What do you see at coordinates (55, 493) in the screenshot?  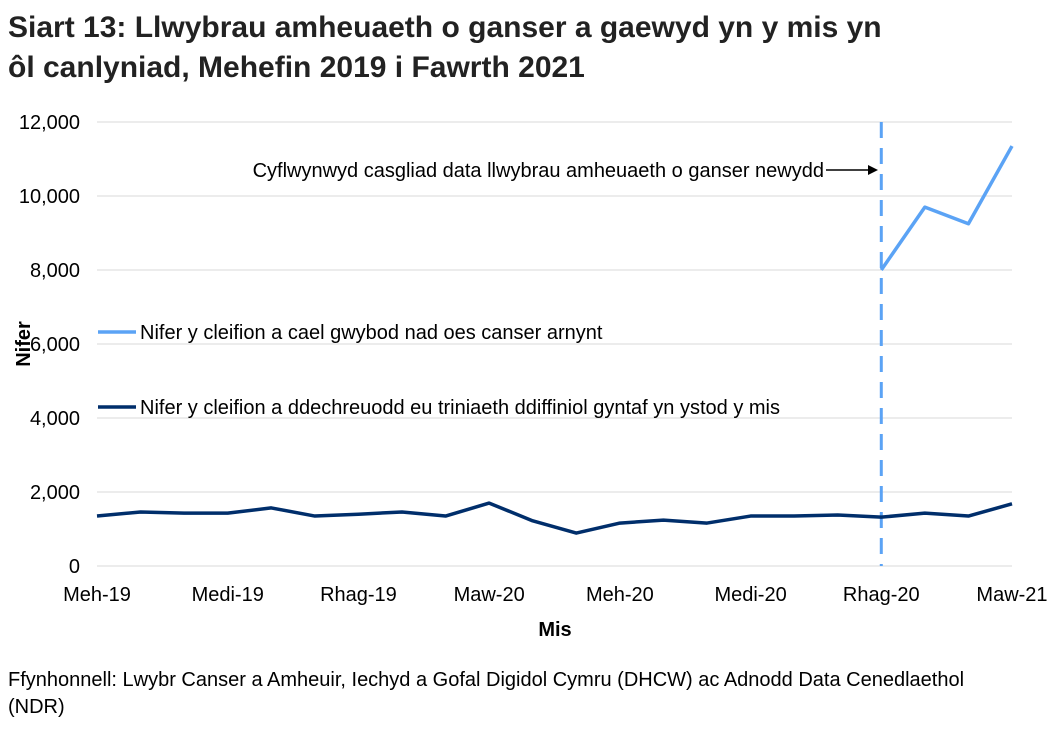 I see `y-tick-label: 2,000` at bounding box center [55, 493].